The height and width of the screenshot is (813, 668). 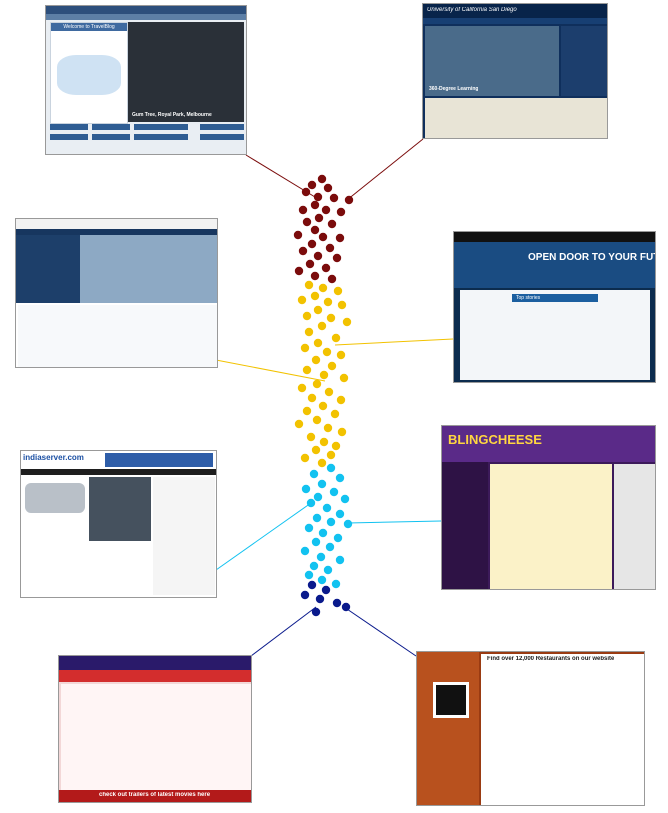 I want to click on hero-caption: 360-Degree Learning, so click(x=454, y=89).